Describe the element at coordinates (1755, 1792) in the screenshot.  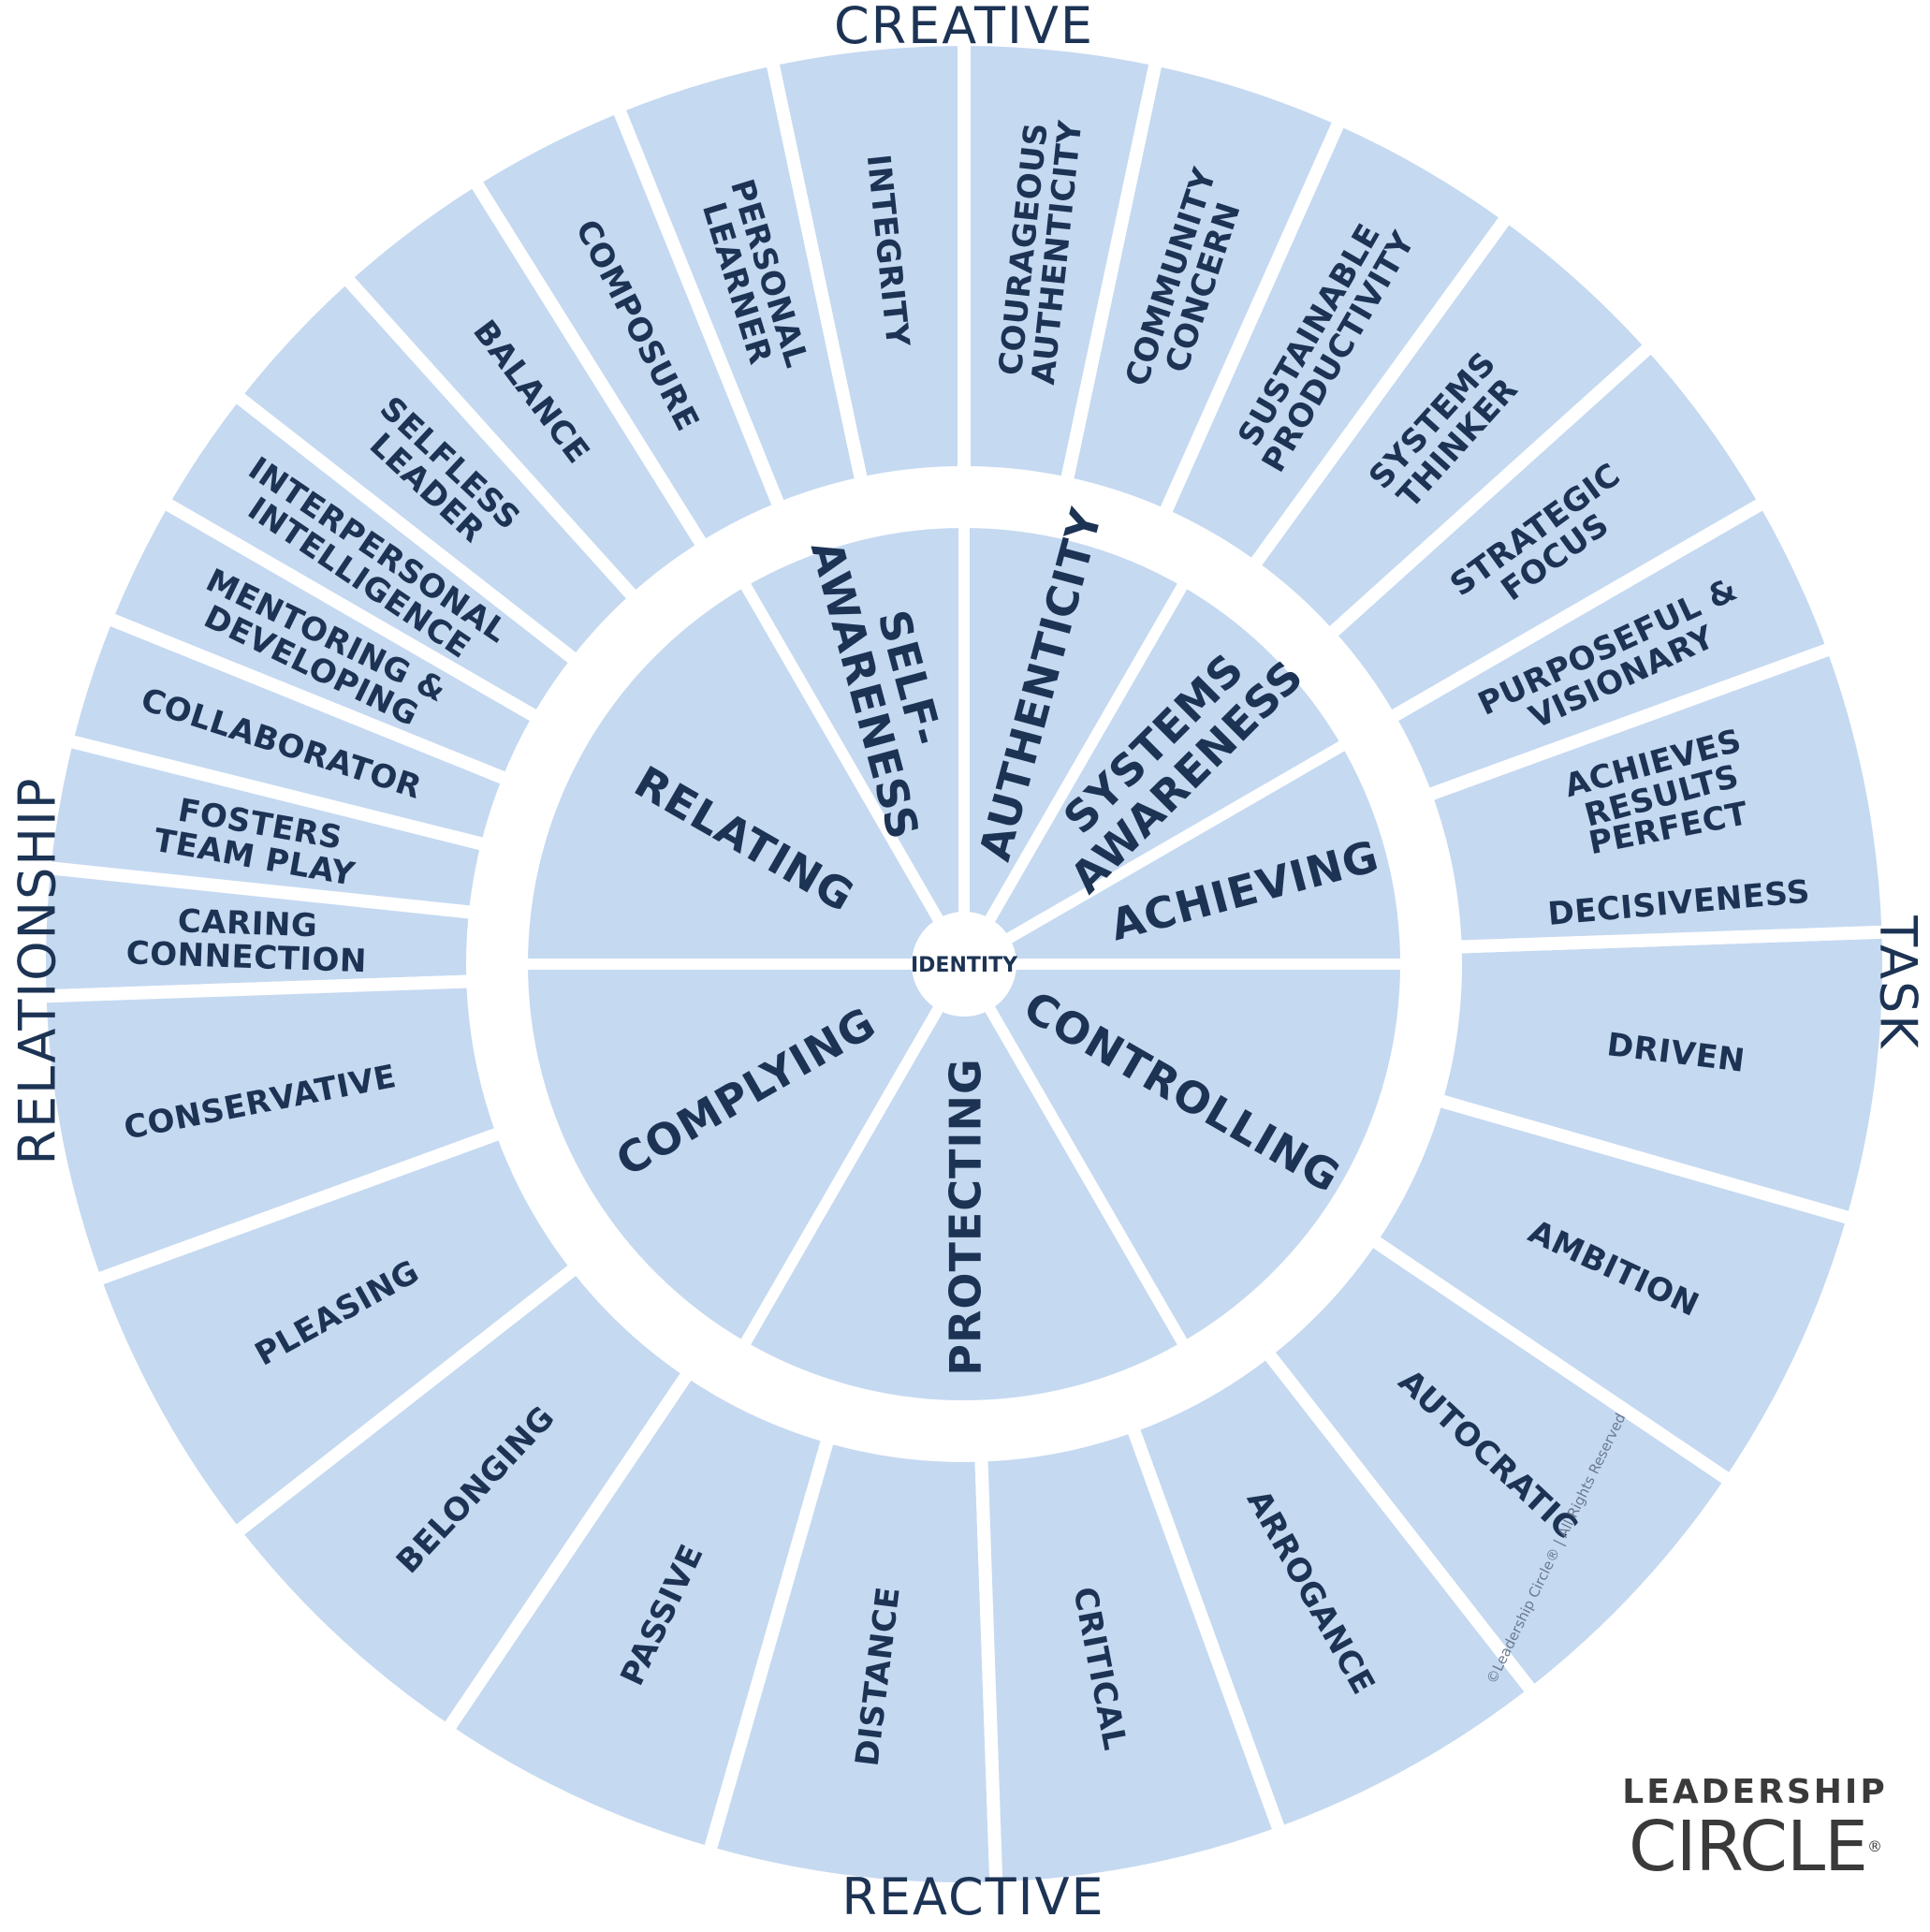
I see `logo-line-1: LEADERSHIP` at that location.